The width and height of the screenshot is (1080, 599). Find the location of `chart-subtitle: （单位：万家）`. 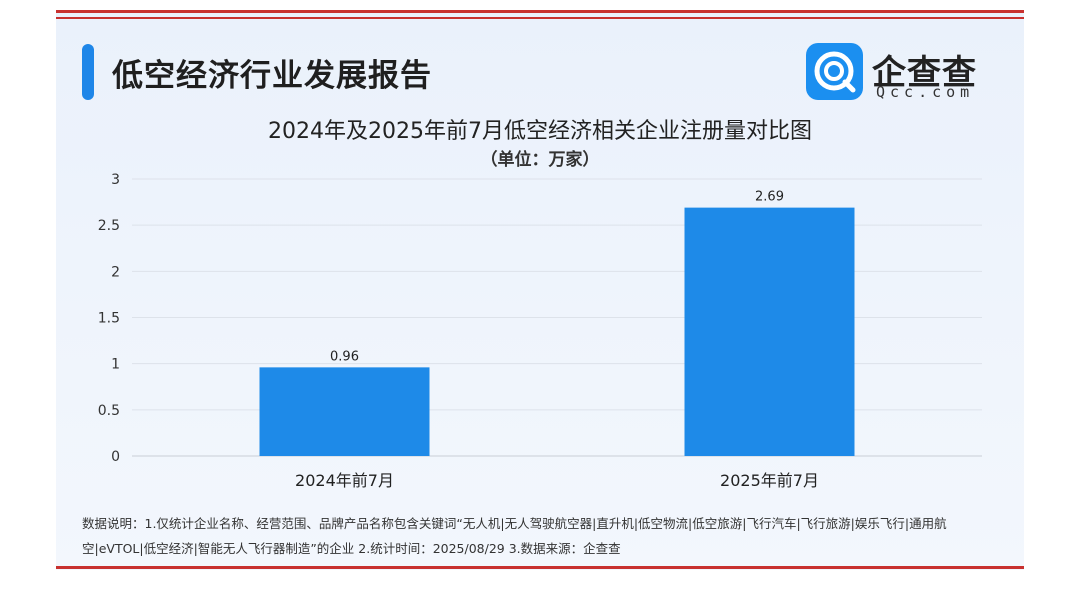

chart-subtitle: （单位：万家） is located at coordinates (540, 160).